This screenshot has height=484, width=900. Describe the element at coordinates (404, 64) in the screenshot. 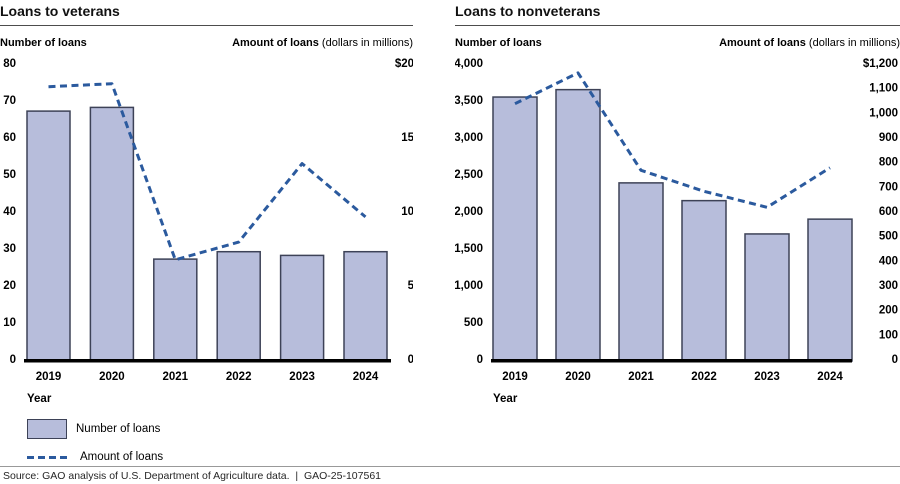

I see `right-axis-tick-label: $20` at that location.